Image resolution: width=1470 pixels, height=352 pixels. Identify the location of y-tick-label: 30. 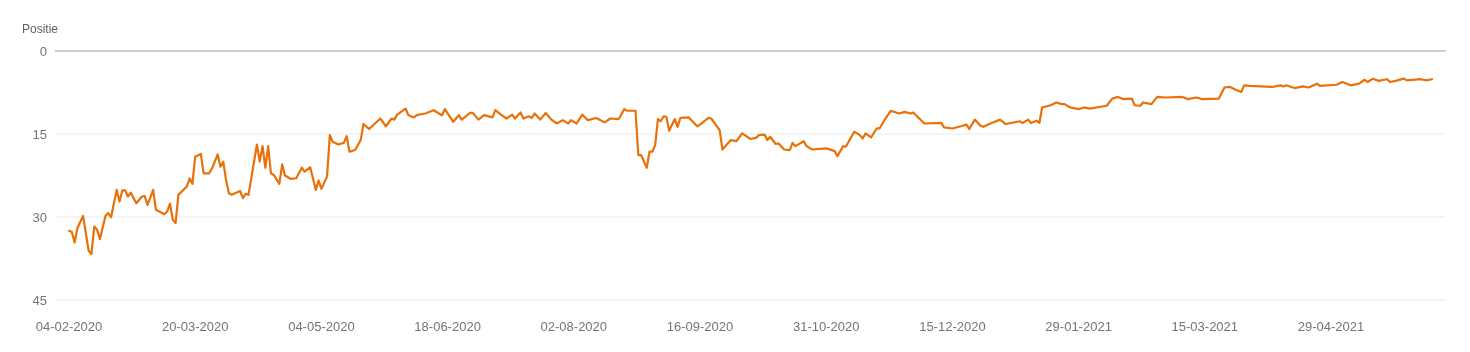
(39, 217).